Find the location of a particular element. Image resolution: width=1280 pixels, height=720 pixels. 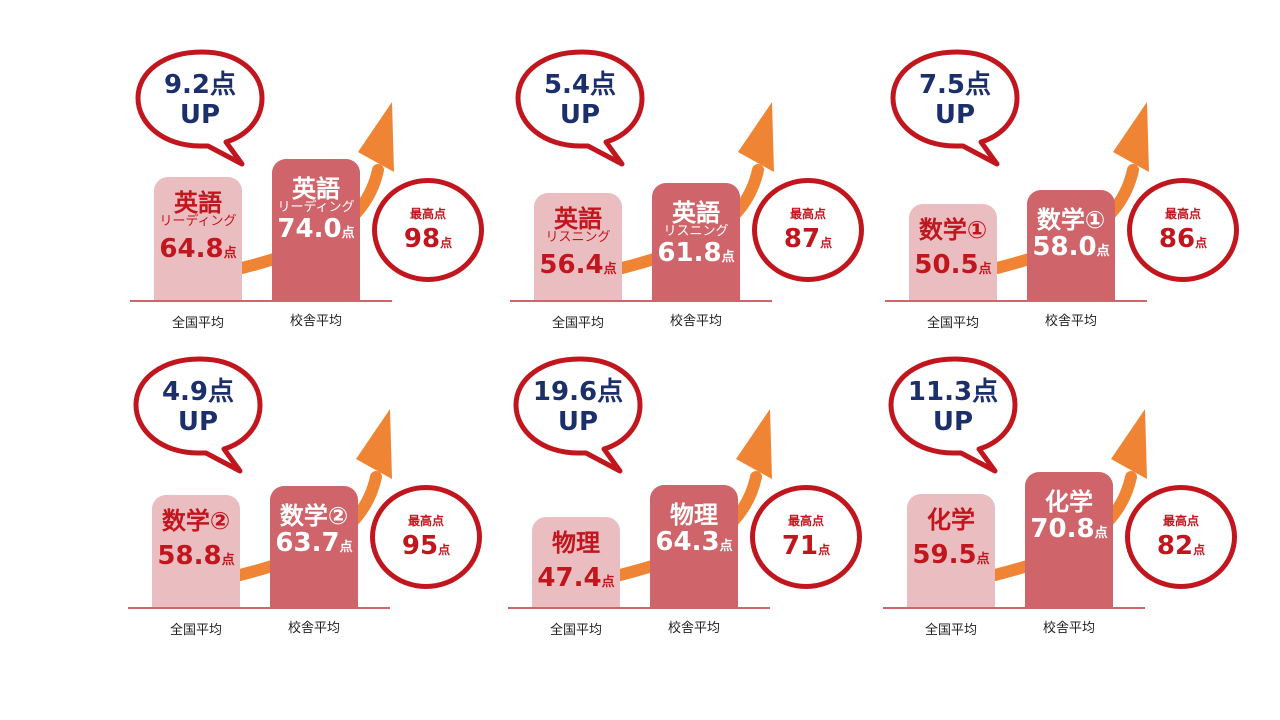

bar-national-subject: 化学 is located at coordinates (951, 519).